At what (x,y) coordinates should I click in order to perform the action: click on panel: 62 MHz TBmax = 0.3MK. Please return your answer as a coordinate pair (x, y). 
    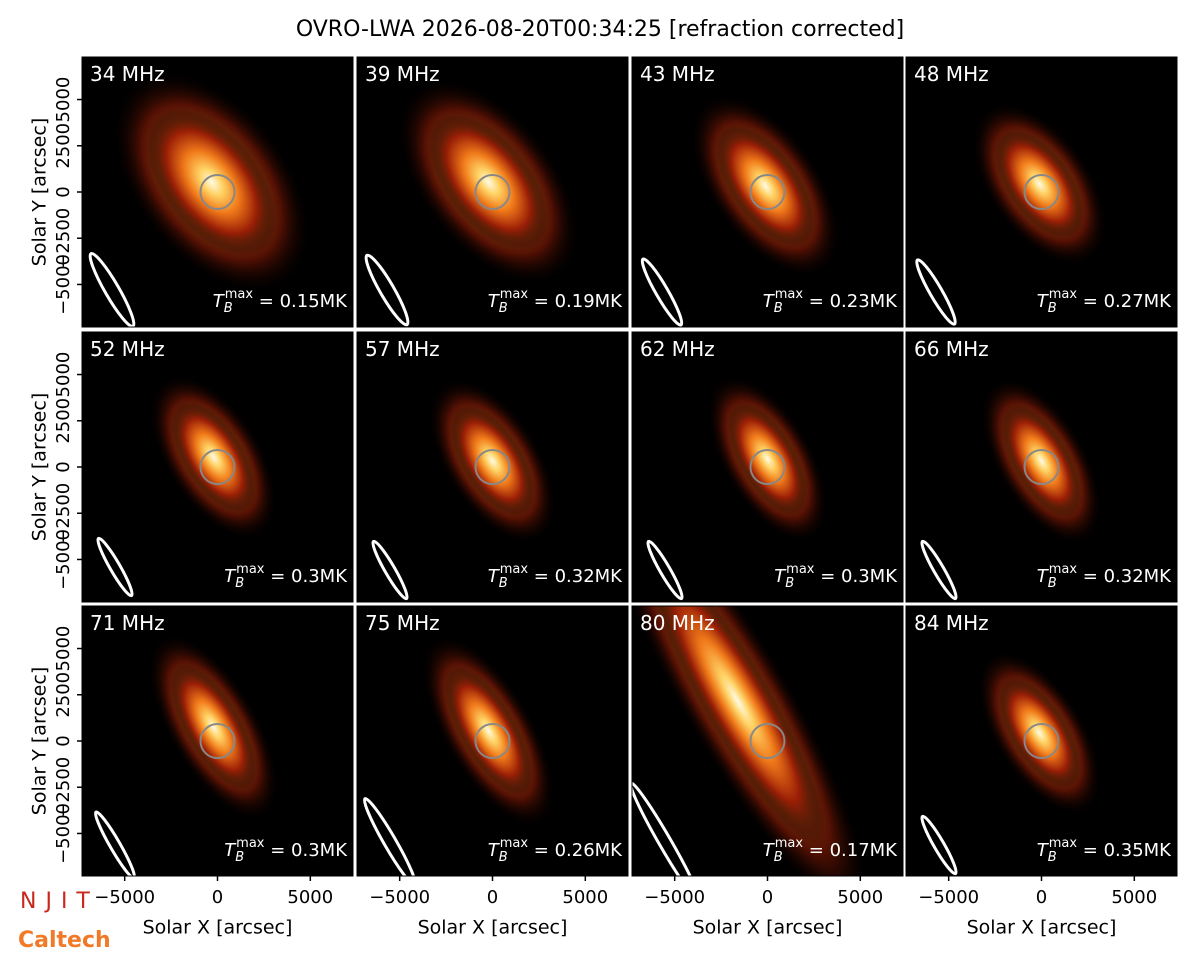
    Looking at the image, I should click on (767, 467).